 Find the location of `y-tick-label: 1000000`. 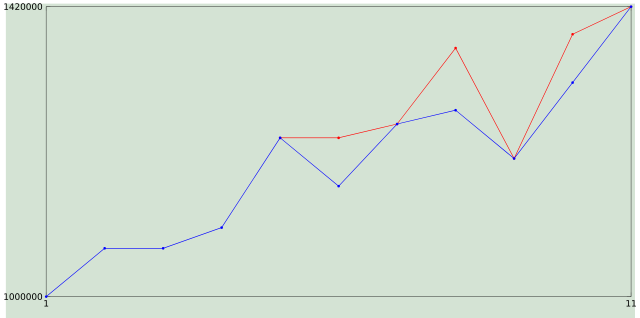

y-tick-label: 1000000 is located at coordinates (23, 296).